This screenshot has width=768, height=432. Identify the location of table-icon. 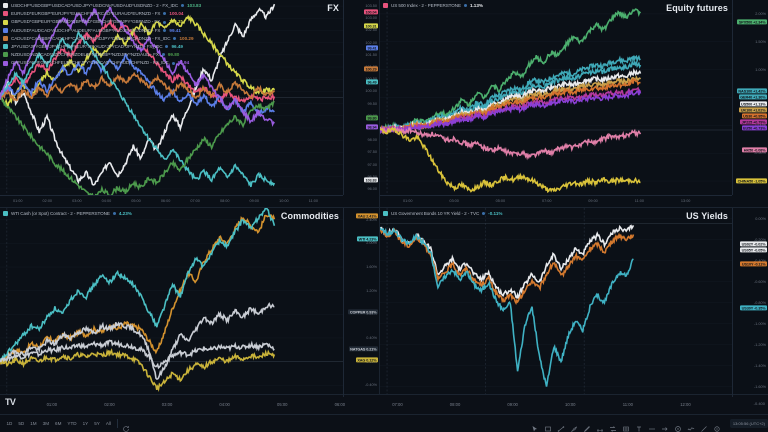
(626, 425).